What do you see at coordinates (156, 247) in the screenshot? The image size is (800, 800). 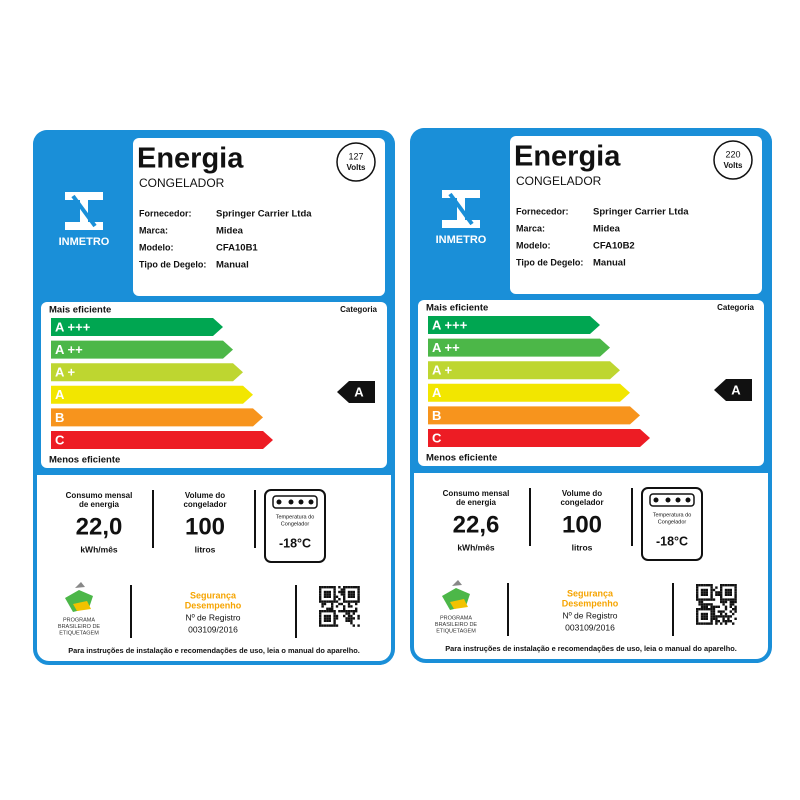 I see `field-label: Modelo:` at bounding box center [156, 247].